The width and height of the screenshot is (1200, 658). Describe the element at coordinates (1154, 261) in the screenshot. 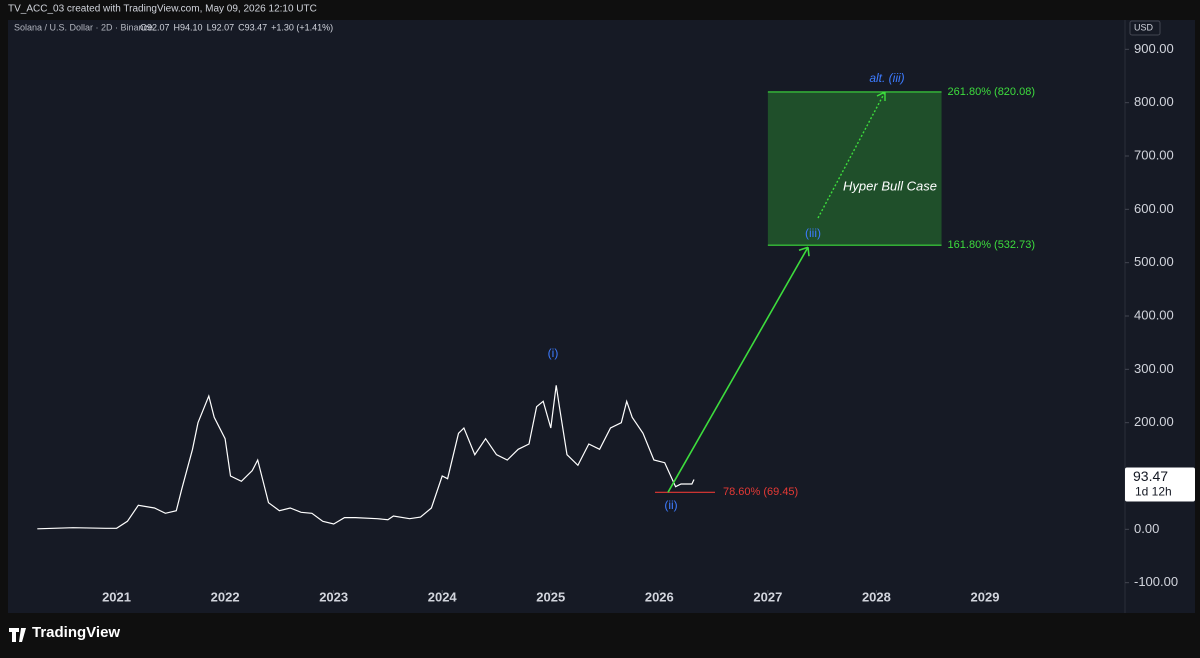

I see `y-tick-label: 500.00` at that location.